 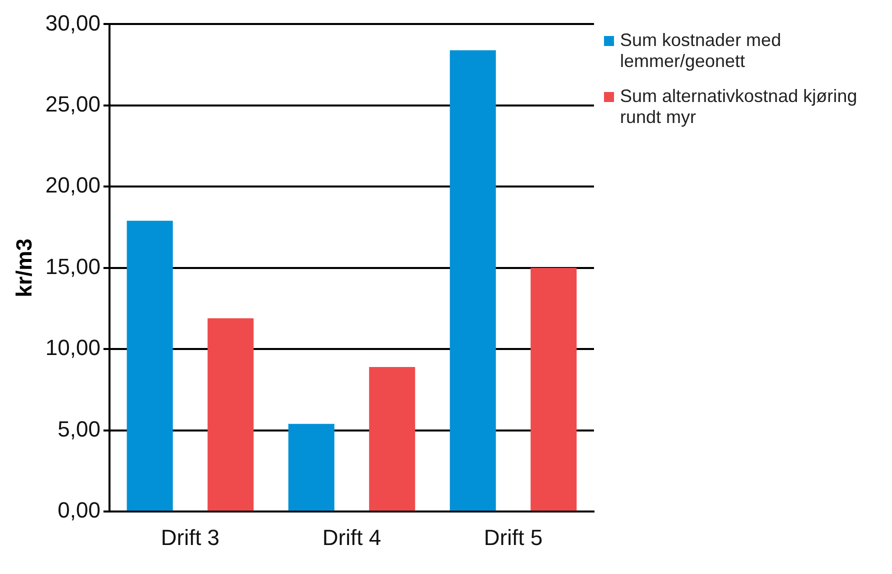 I want to click on y-tick-label: 5,00, so click(x=79, y=429).